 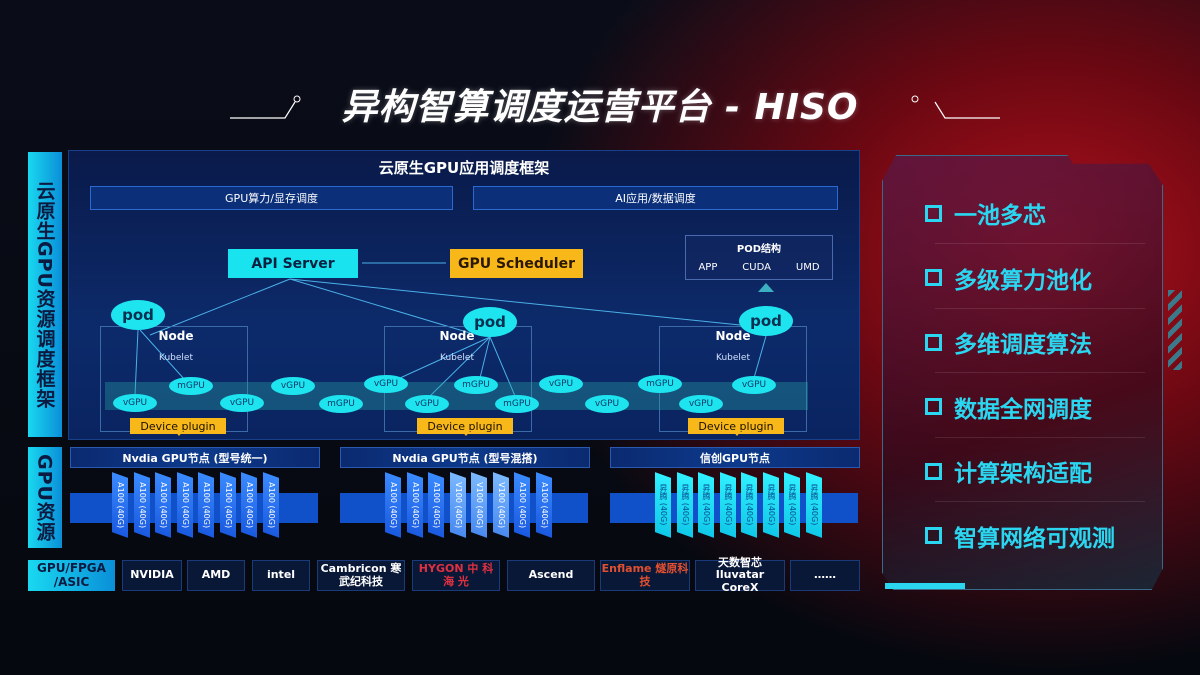 I want to click on api-server-box: API Server, so click(x=293, y=263).